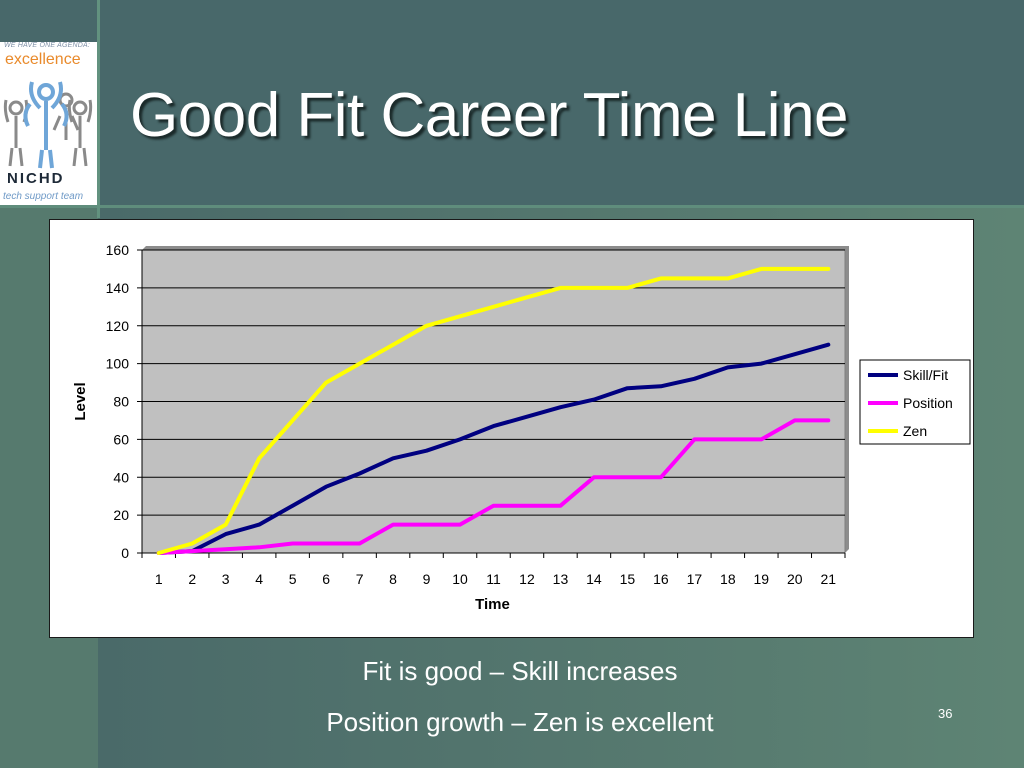 This screenshot has height=768, width=1024. I want to click on logo-word: excellence, so click(43, 59).